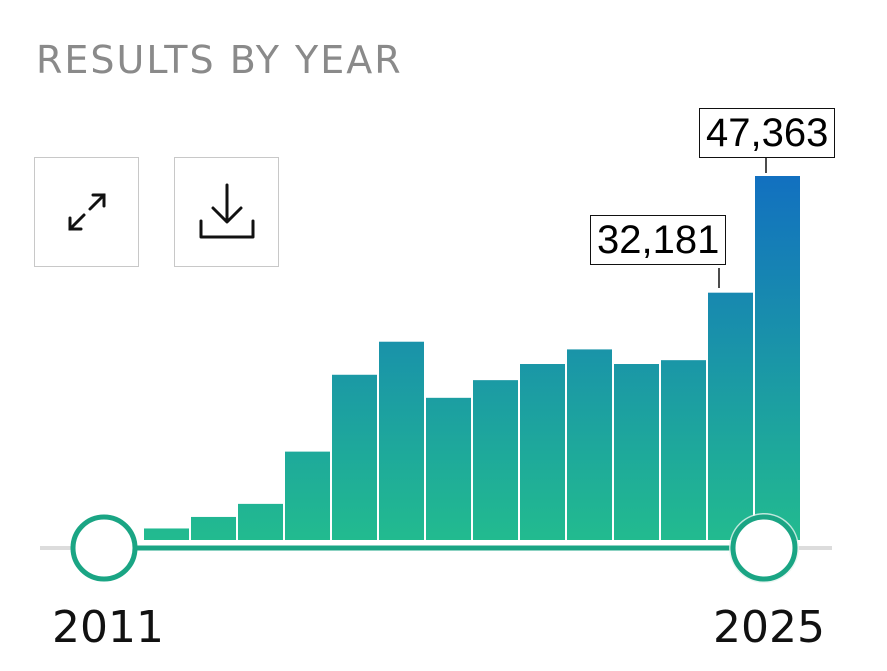  Describe the element at coordinates (213, 528) in the screenshot. I see `bar-2013` at that location.